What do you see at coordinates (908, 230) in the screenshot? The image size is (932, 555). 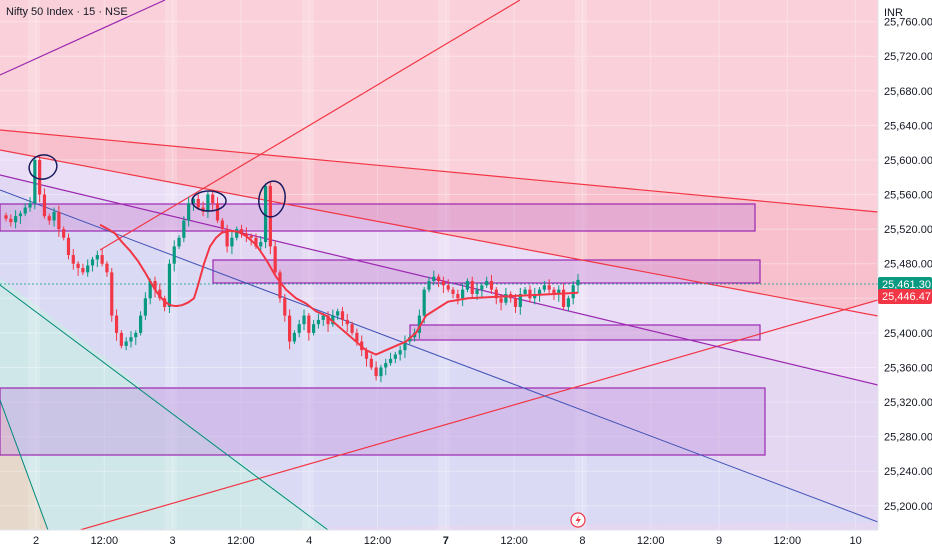 I see `price-tick-label: 25,520.00` at bounding box center [908, 230].